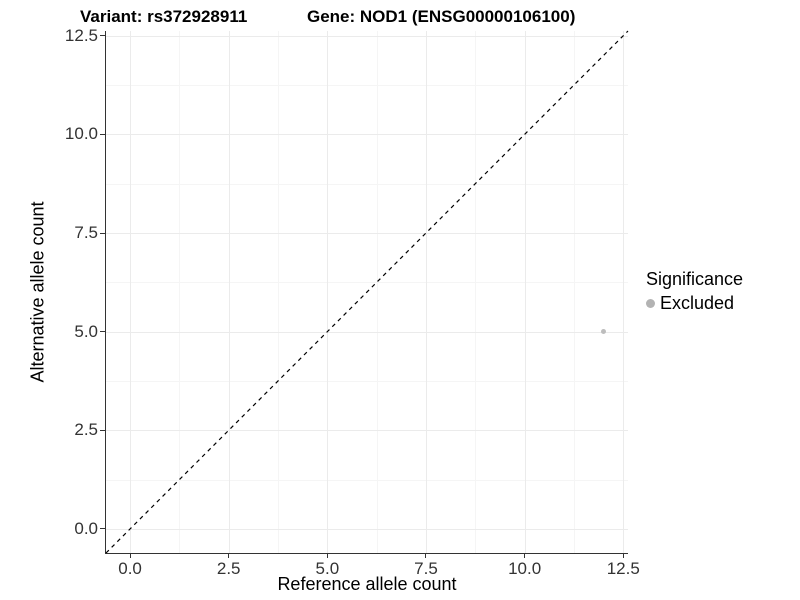 The width and height of the screenshot is (800, 600). I want to click on x-tick-label: 12.5, so click(623, 568).